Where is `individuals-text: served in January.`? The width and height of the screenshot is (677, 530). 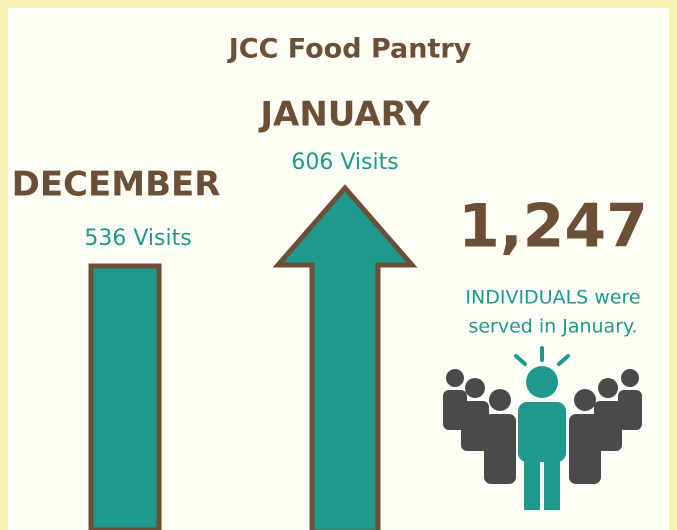 individuals-text: served in January. is located at coordinates (552, 327).